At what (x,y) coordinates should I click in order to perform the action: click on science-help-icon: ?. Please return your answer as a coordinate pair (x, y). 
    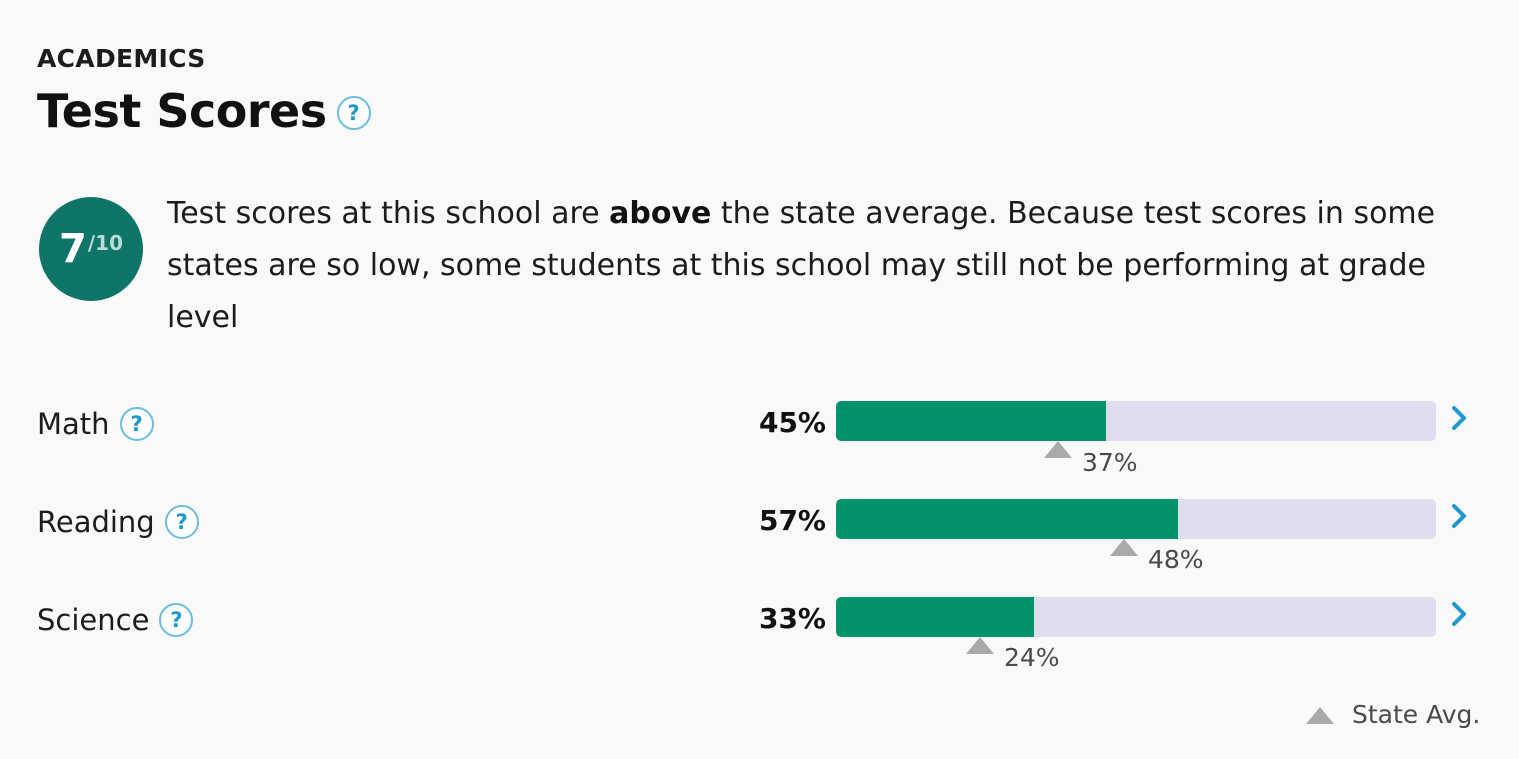
    Looking at the image, I should click on (176, 620).